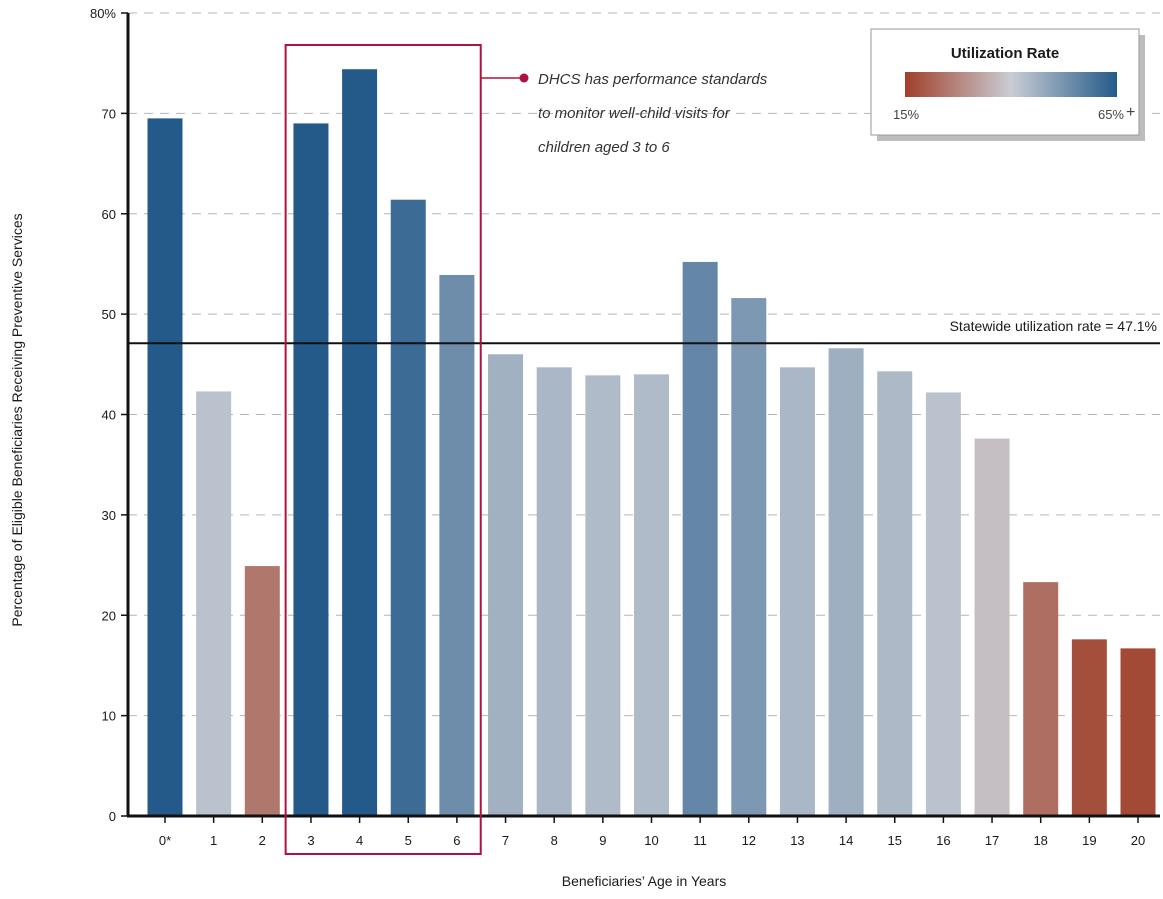 The height and width of the screenshot is (899, 1163). What do you see at coordinates (1005, 53) in the screenshot?
I see `legend-title: Utilization Rate` at bounding box center [1005, 53].